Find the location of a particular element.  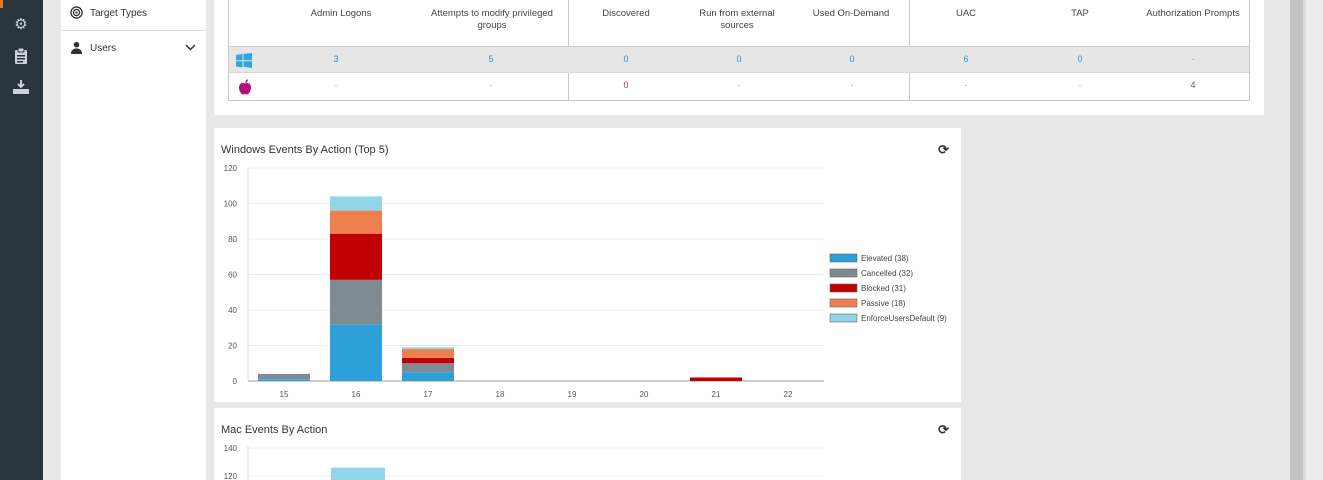

scrollbar-edge is located at coordinates (1304, 240).